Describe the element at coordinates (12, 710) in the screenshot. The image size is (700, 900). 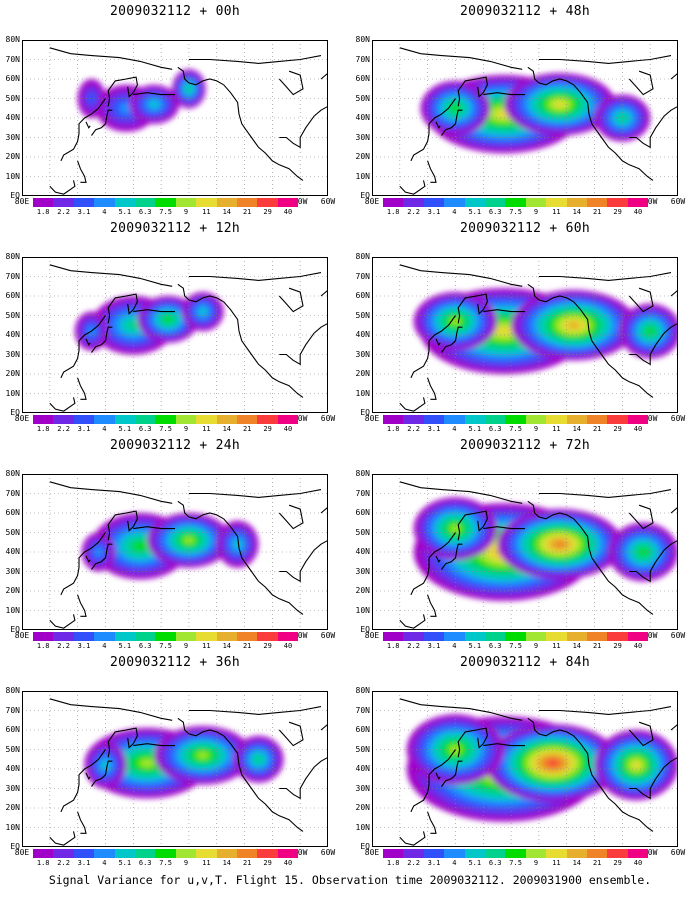
I see `lat-label: 70N` at that location.